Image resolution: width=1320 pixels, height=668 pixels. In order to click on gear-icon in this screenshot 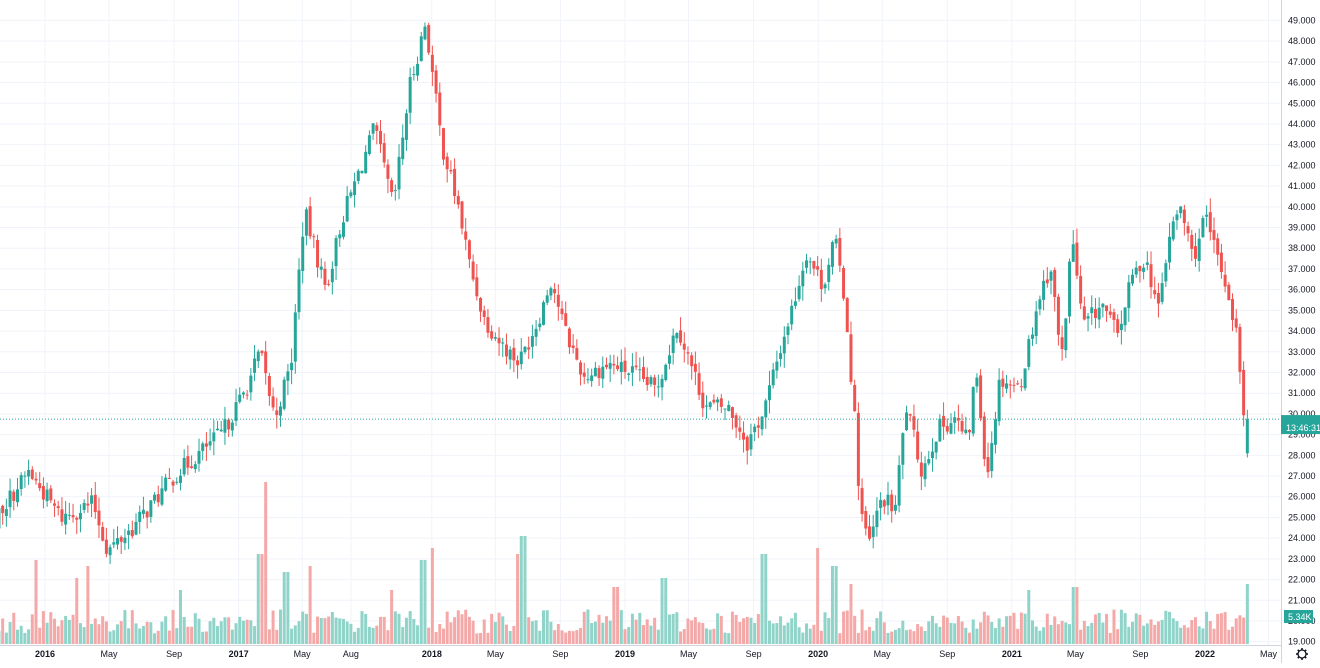, I will do `click(1302, 654)`.